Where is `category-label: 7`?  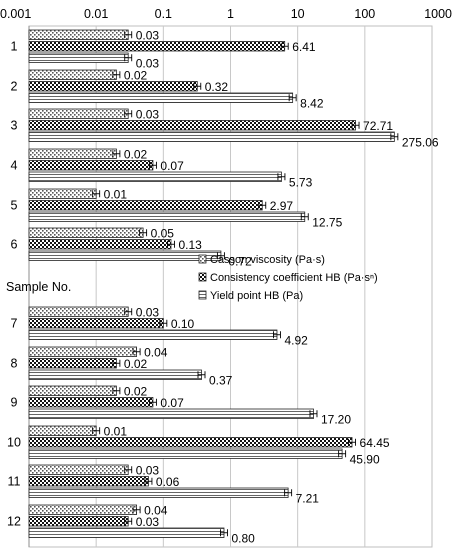
category-label: 7 is located at coordinates (14, 323).